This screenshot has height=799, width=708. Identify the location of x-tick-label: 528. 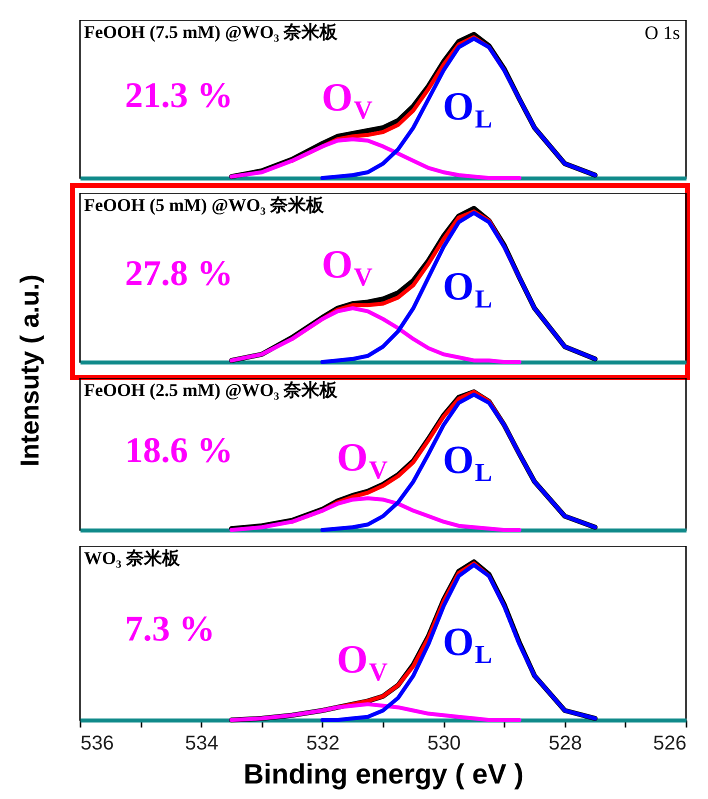
(565, 743).